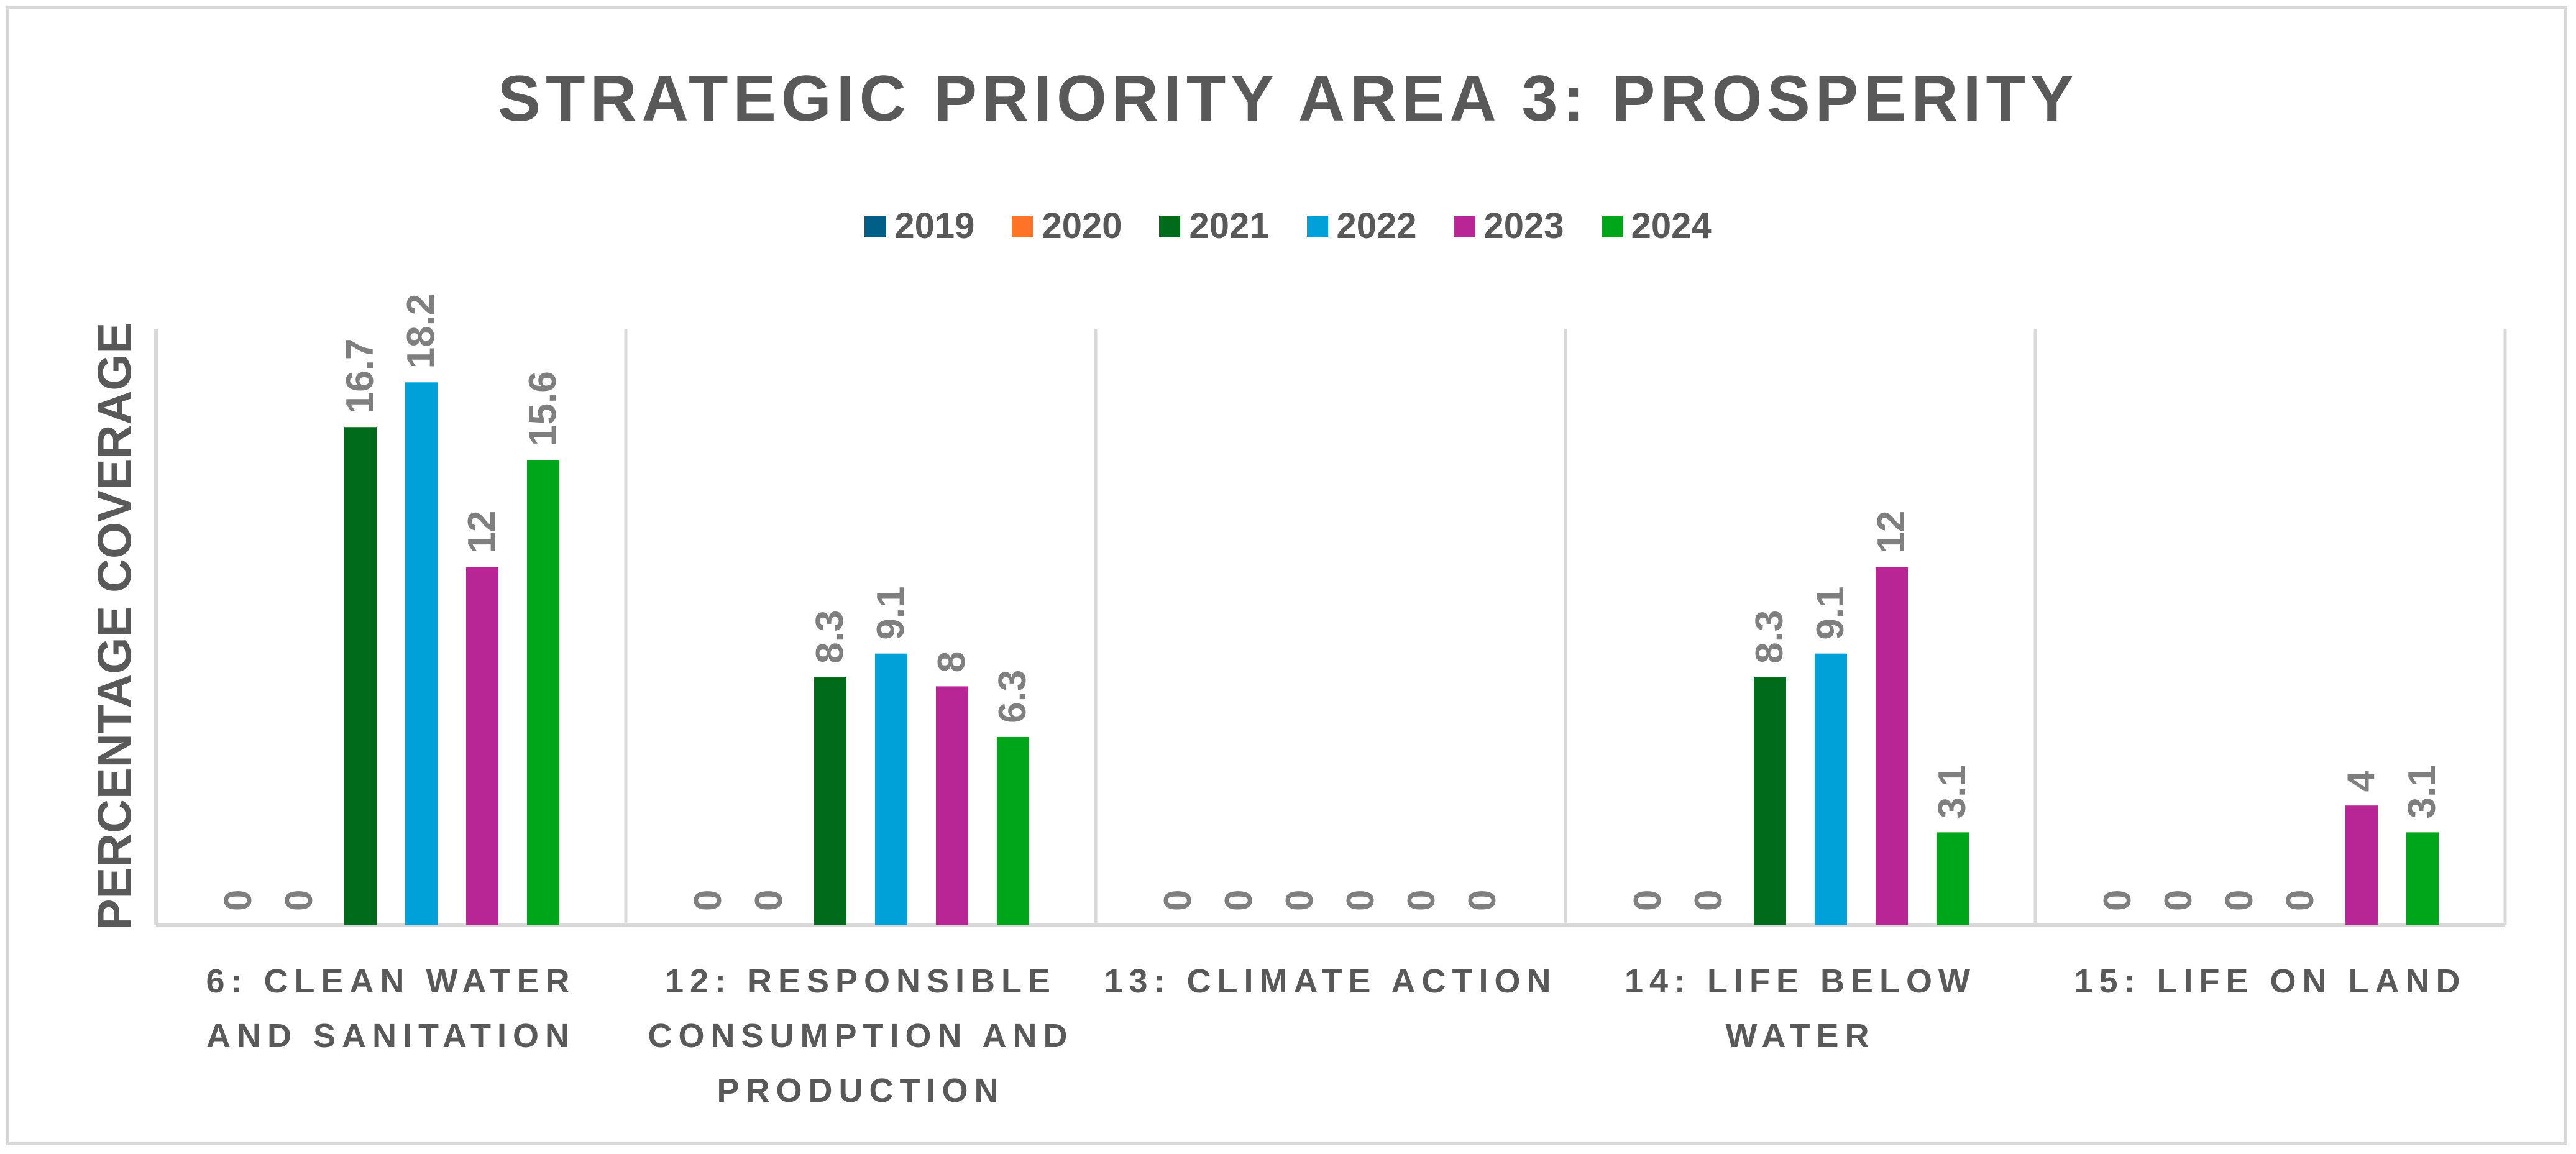  I want to click on legend-item-2023: 2023, so click(1509, 226).